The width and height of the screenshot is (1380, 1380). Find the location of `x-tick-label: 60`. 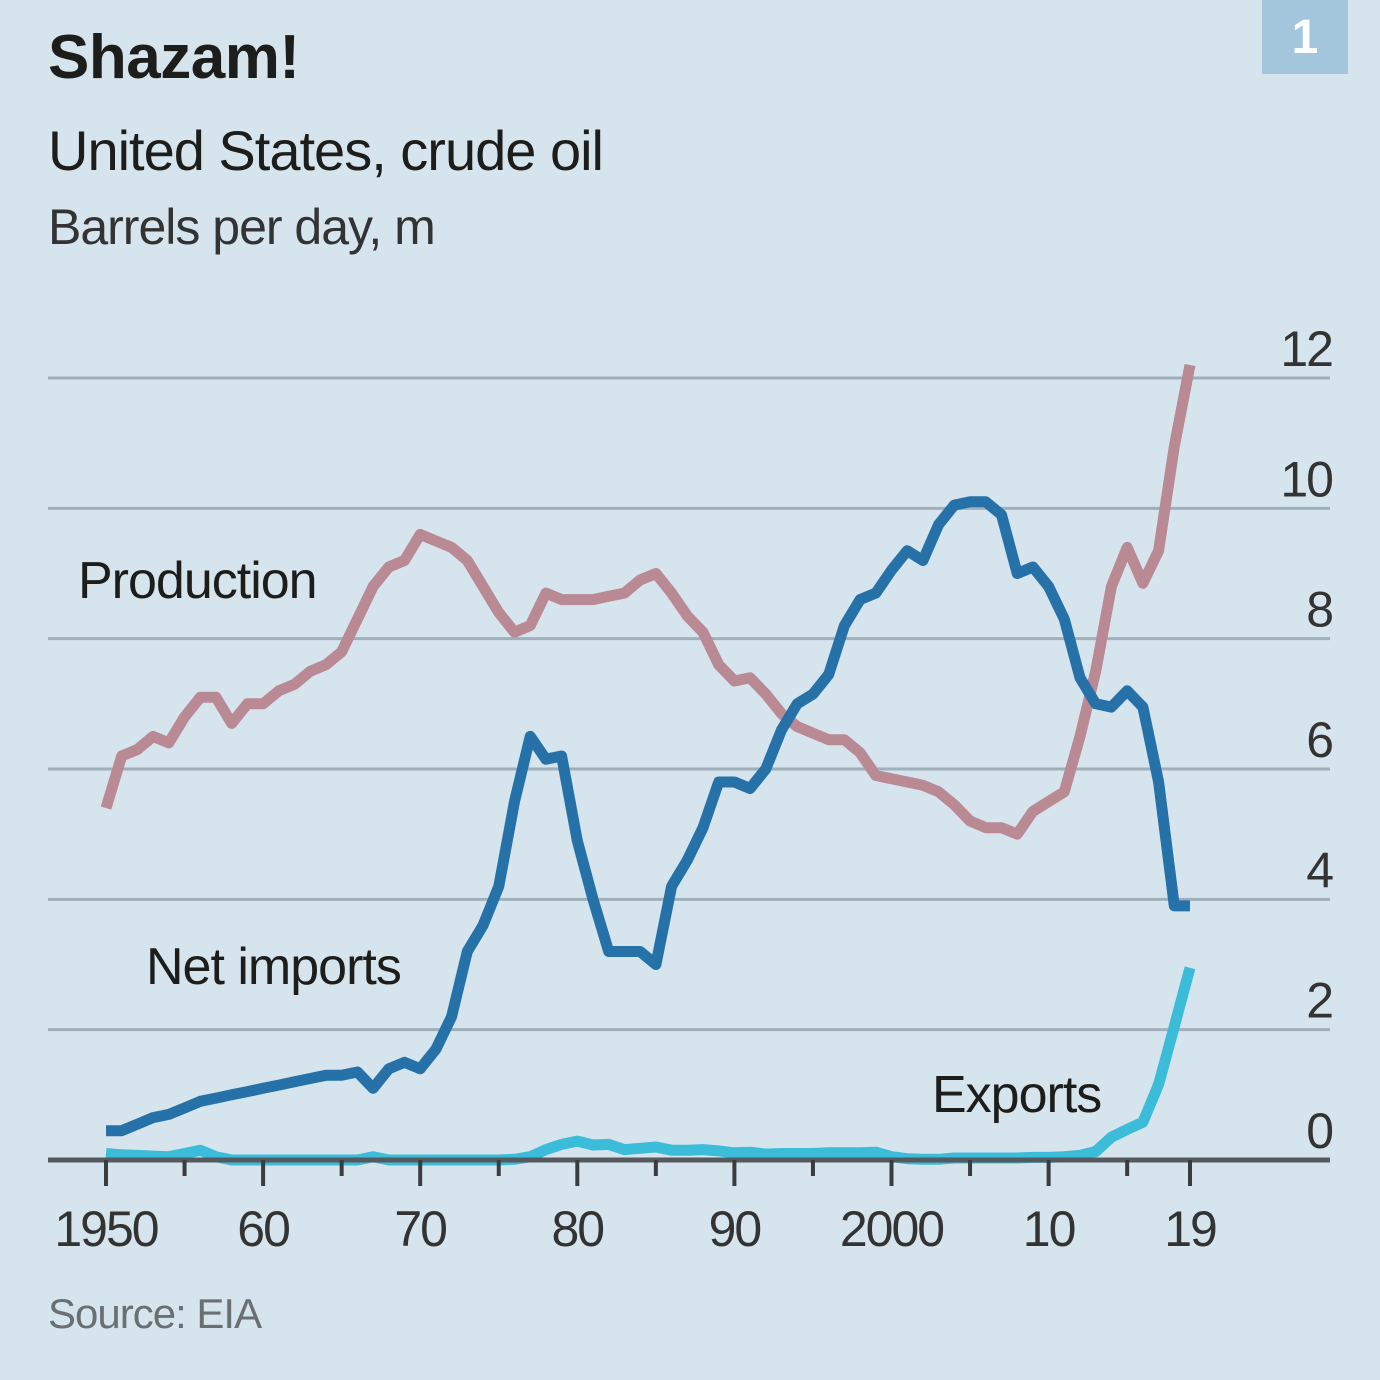

x-tick-label: 60 is located at coordinates (263, 1229).